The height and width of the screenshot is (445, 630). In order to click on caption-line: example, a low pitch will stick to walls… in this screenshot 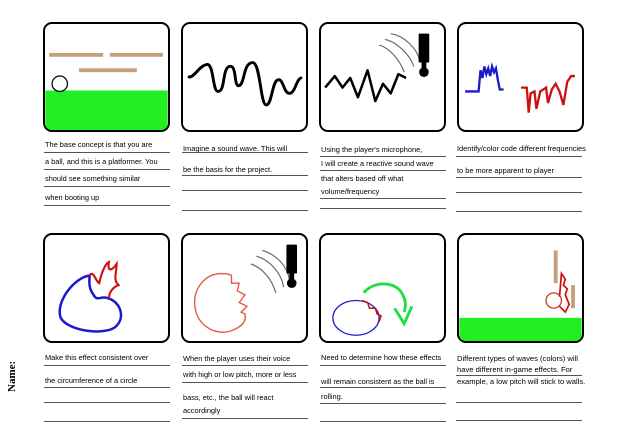, I will do `click(521, 381)`.